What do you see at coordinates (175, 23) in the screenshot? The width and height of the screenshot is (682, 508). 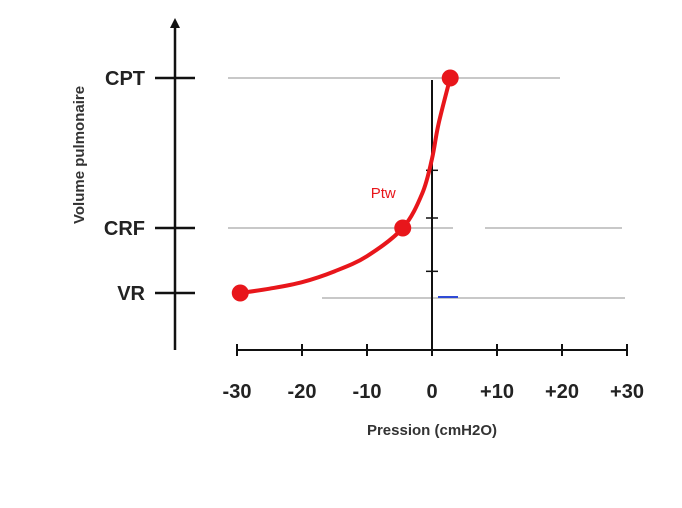 I see `y-axis-arrow` at bounding box center [175, 23].